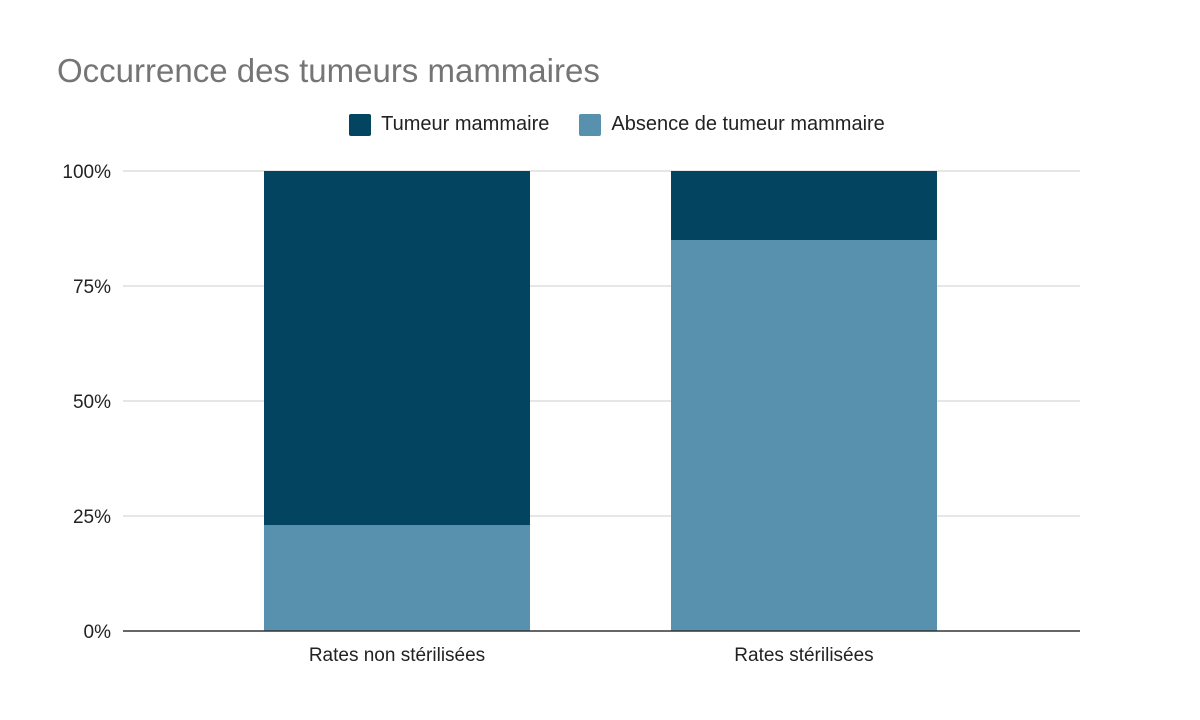 Image resolution: width=1200 pixels, height=720 pixels. I want to click on legend-swatch-tumeur, so click(360, 124).